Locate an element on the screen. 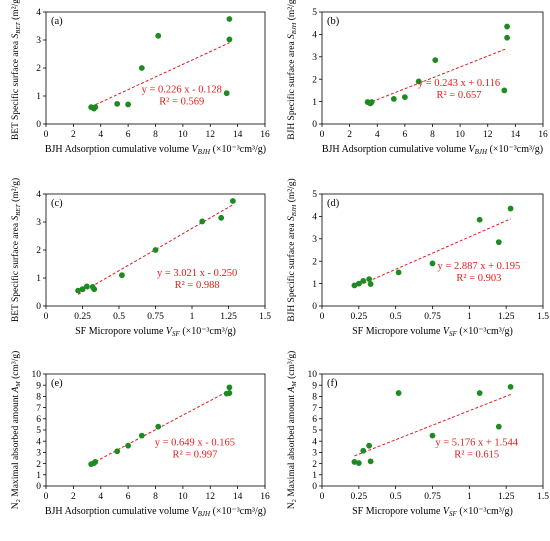 The height and width of the screenshot is (541, 550). y-tick-label: 5 is located at coordinates (38, 431).